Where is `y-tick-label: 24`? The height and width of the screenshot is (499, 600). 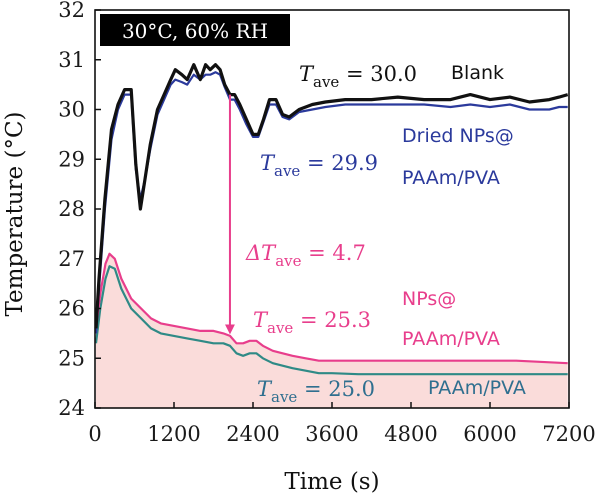 y-tick-label: 24 is located at coordinates (71, 408).